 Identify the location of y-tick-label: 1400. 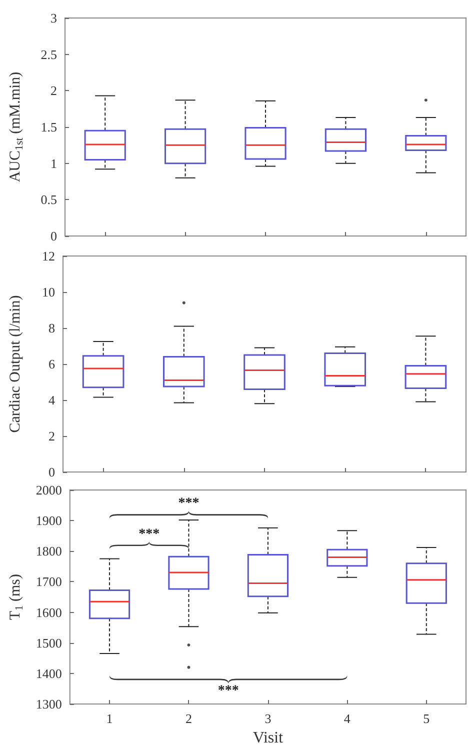
(49, 673).